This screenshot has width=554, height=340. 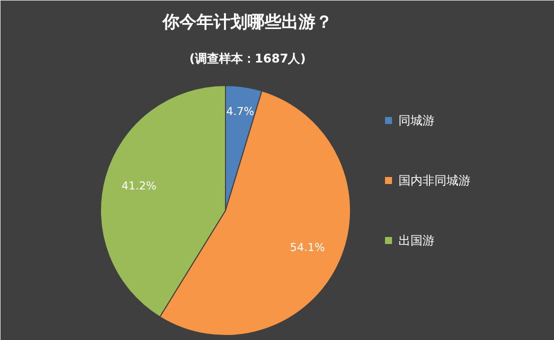 I want to click on data-label: 41.2%, so click(x=138, y=185).